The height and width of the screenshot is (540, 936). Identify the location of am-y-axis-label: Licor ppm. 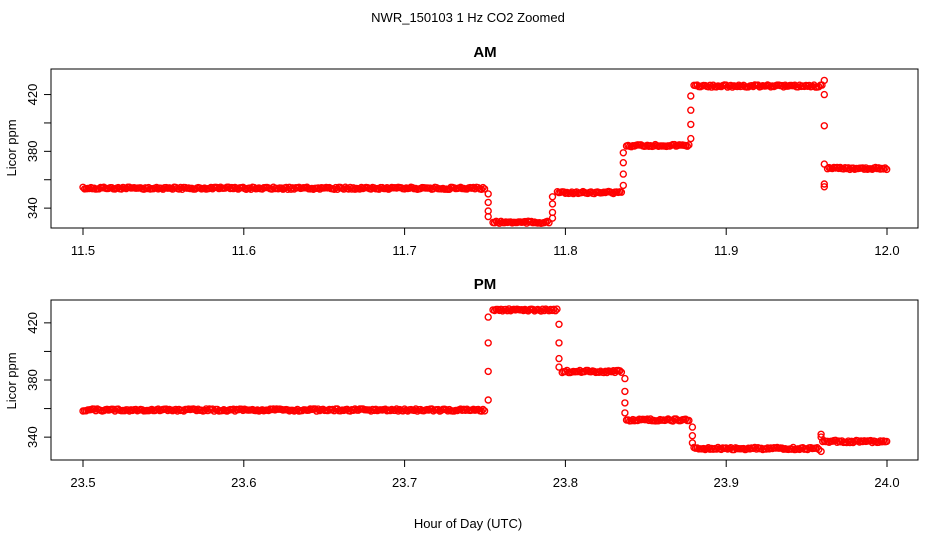
(11, 147).